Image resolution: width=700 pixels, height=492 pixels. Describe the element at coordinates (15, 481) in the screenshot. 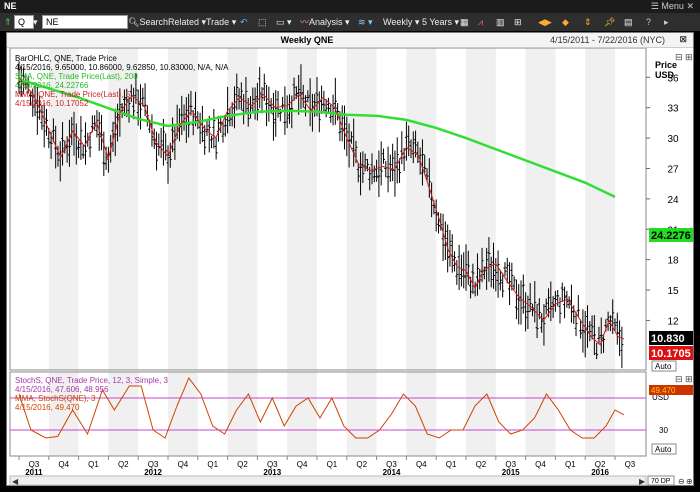

I see `scroll-left-arrow: ◀` at that location.